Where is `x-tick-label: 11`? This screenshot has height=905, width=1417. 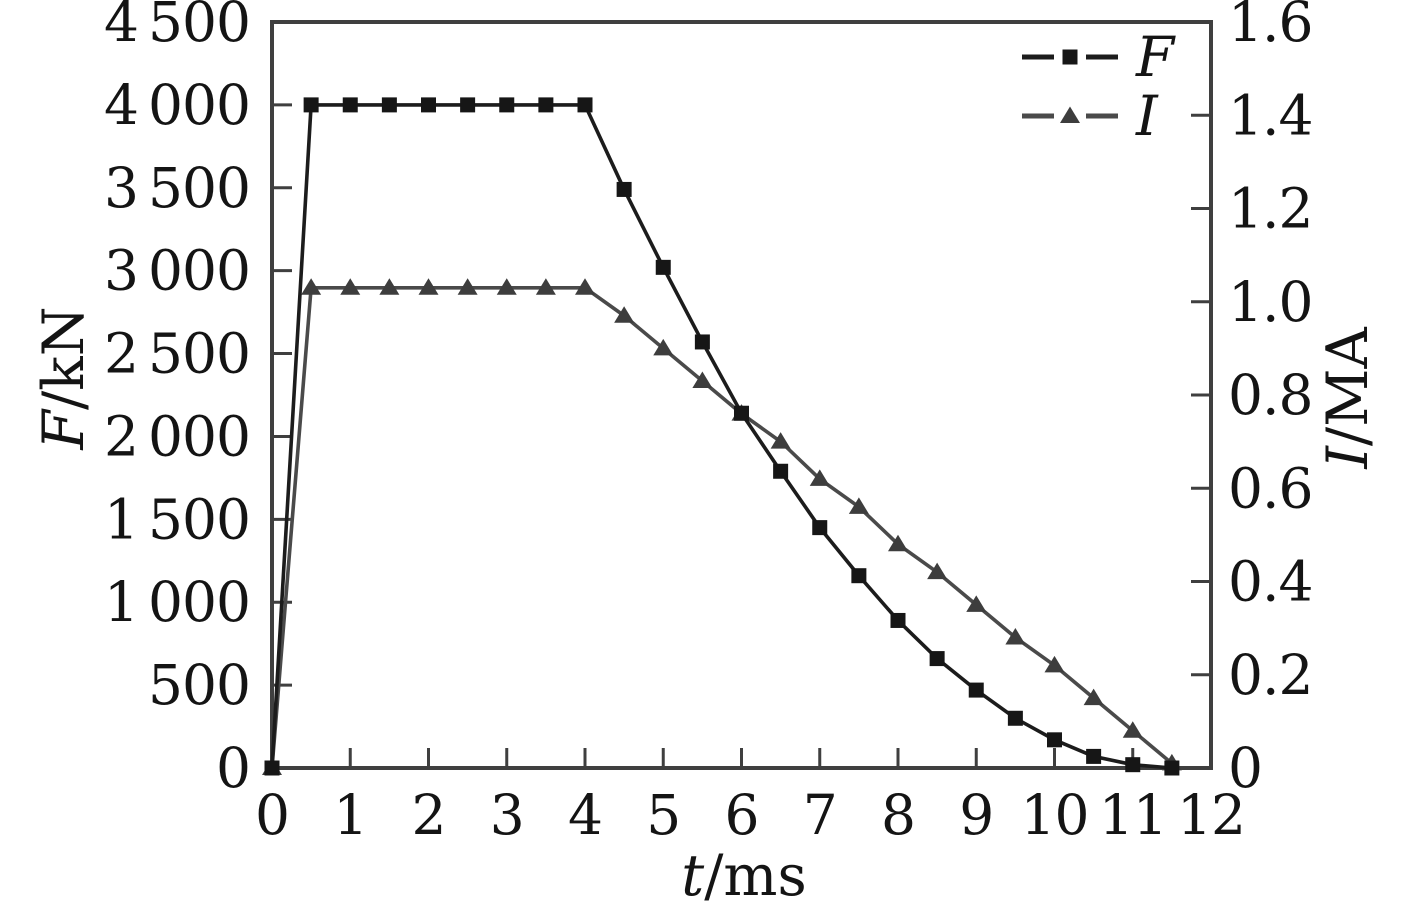
x-tick-label: 11 is located at coordinates (1133, 815).